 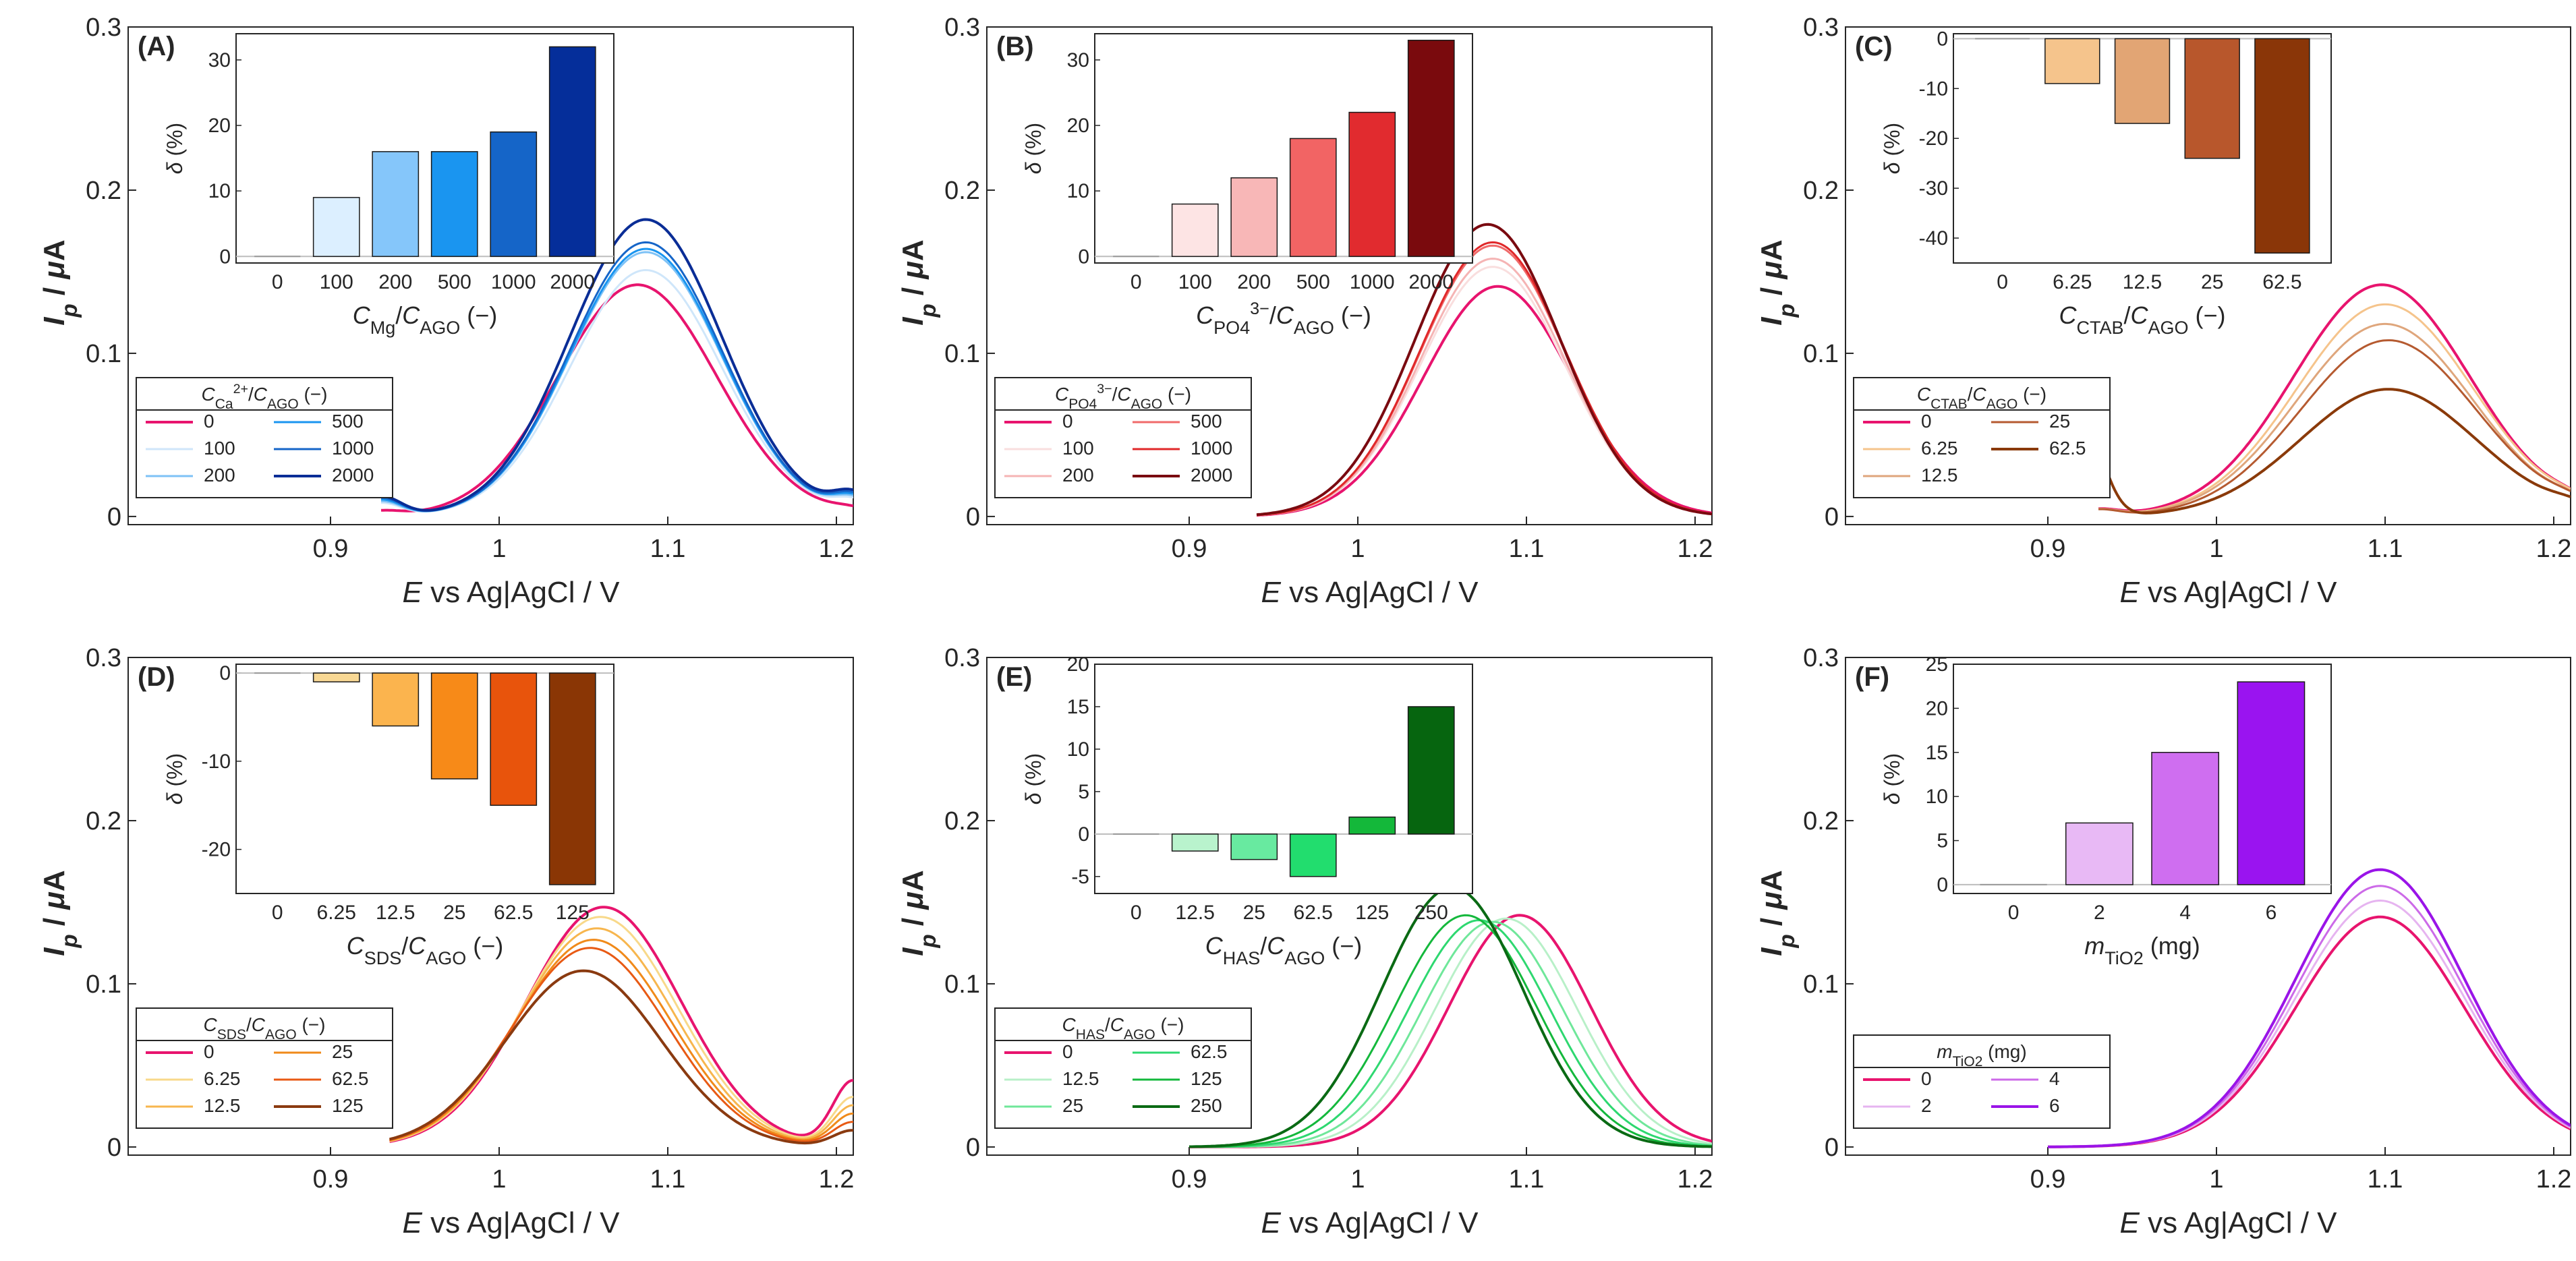 I want to click on legend: mTiO2 (mg)0 2 4 6, so click(x=1982, y=1081).